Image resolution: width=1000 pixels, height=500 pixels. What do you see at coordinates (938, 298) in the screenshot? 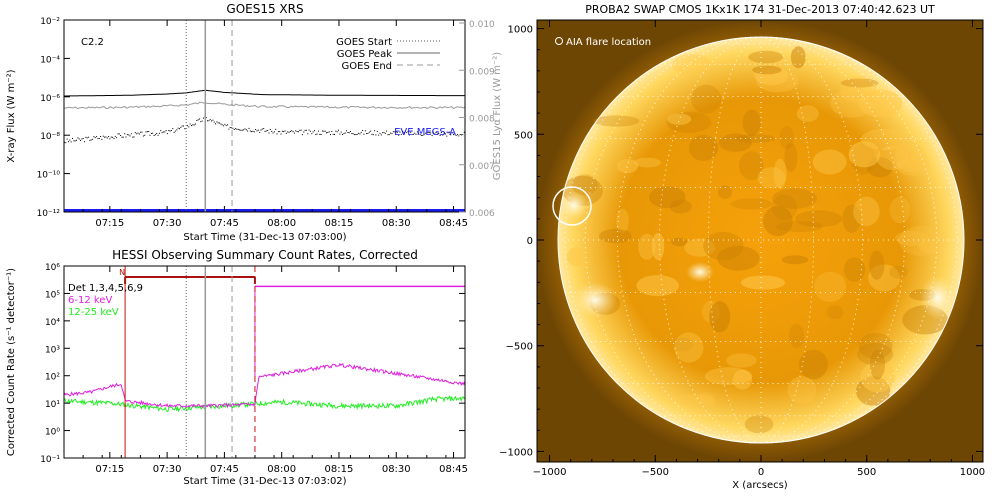
I see `bright-region-west` at bounding box center [938, 298].